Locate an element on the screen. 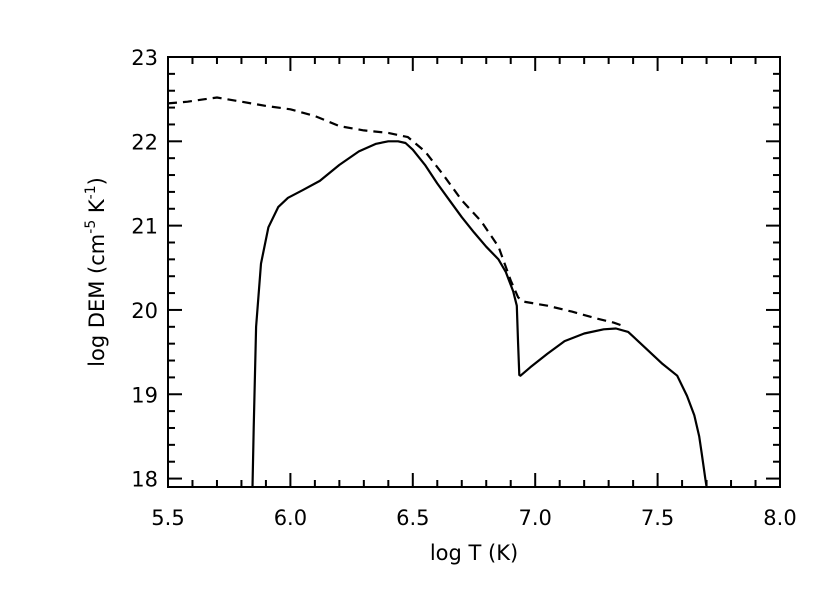  y-tick-label: 22 is located at coordinates (144, 142).